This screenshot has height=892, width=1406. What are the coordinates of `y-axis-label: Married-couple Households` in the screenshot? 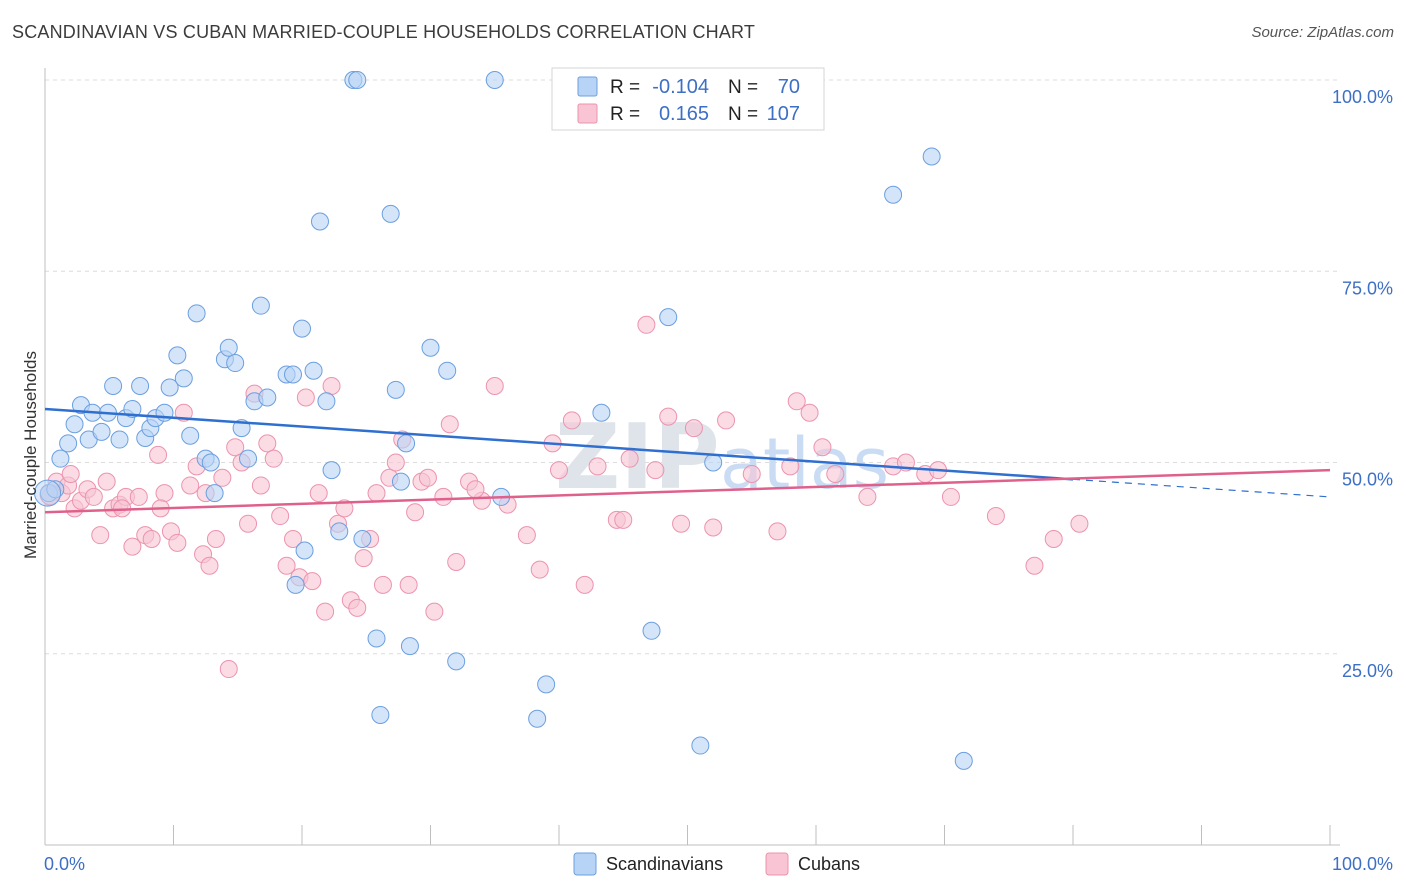 It's located at (30, 455).